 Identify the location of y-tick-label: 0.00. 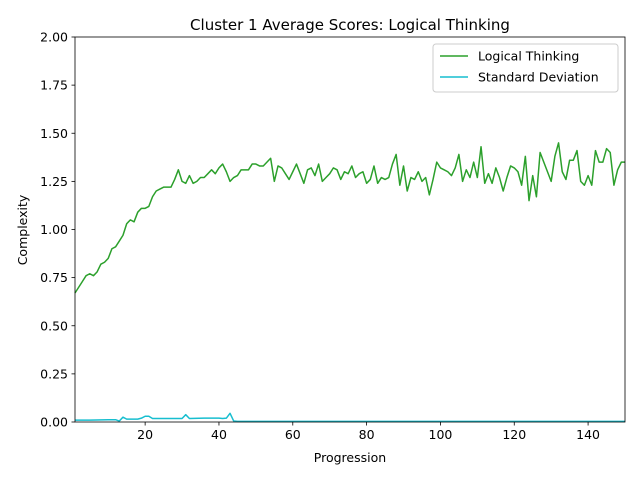
(54, 422).